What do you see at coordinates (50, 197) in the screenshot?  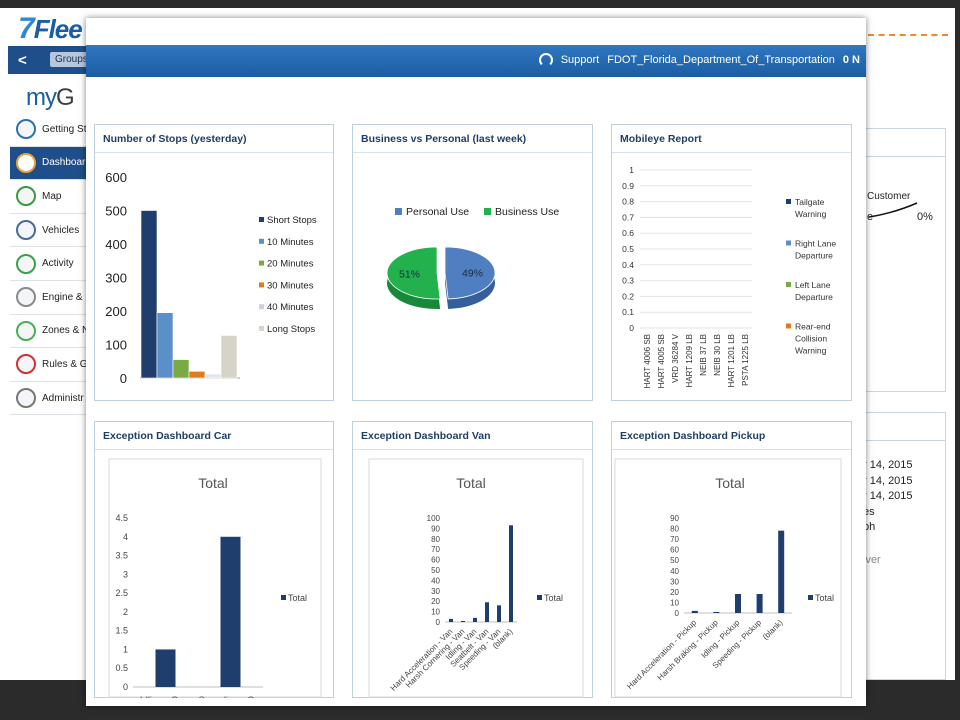 I see `sidebar-item: Map` at bounding box center [50, 197].